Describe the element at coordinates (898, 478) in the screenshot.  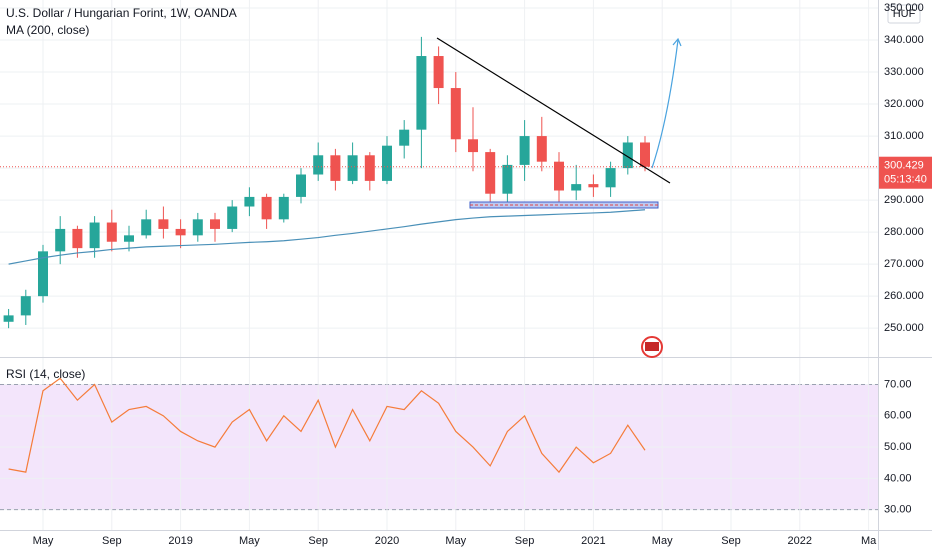
I see `y-tick-label: 40.00` at that location.